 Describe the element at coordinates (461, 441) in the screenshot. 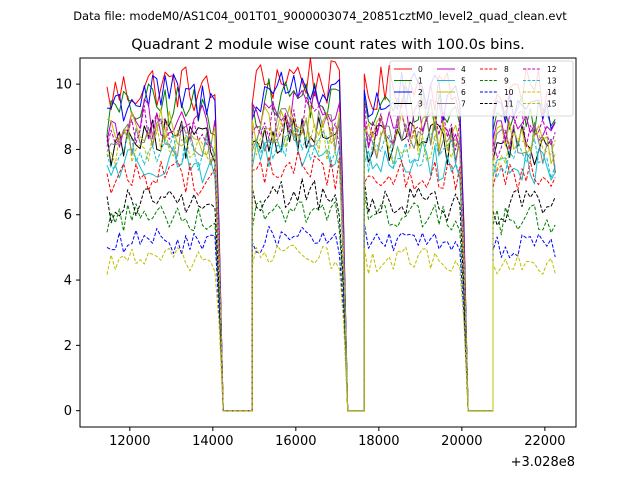

I see `x-tick-label: 20000` at that location.